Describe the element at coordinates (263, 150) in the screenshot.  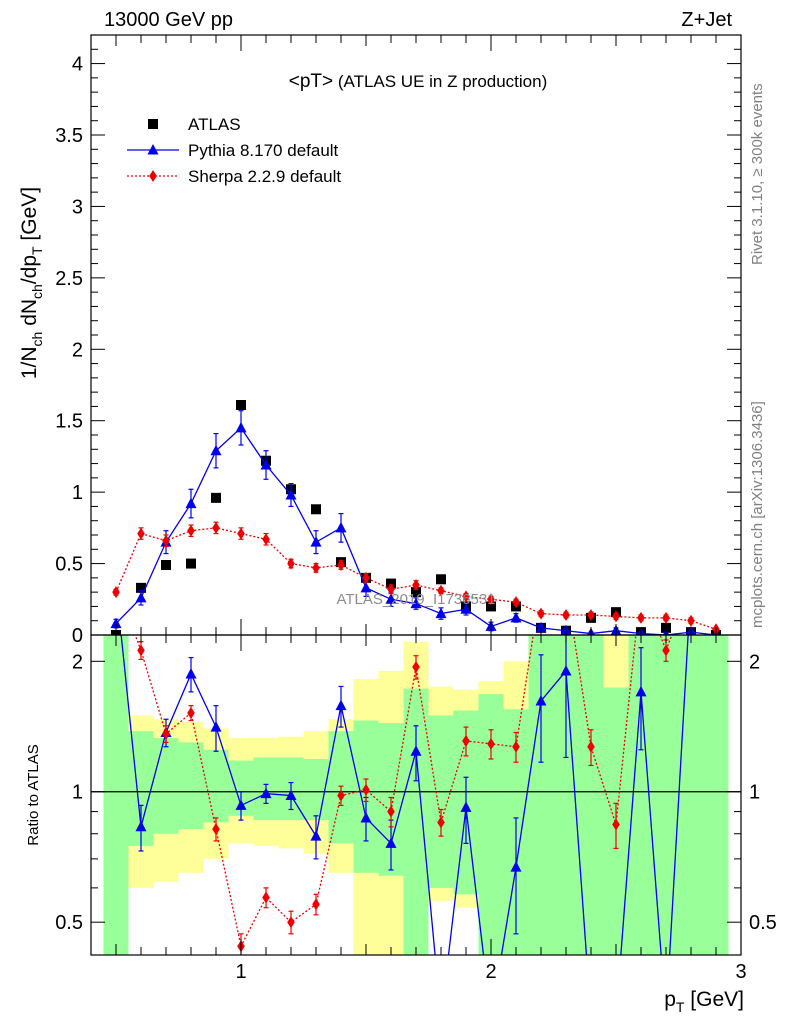
I see `legend-label: Pythia 8.170 default` at that location.